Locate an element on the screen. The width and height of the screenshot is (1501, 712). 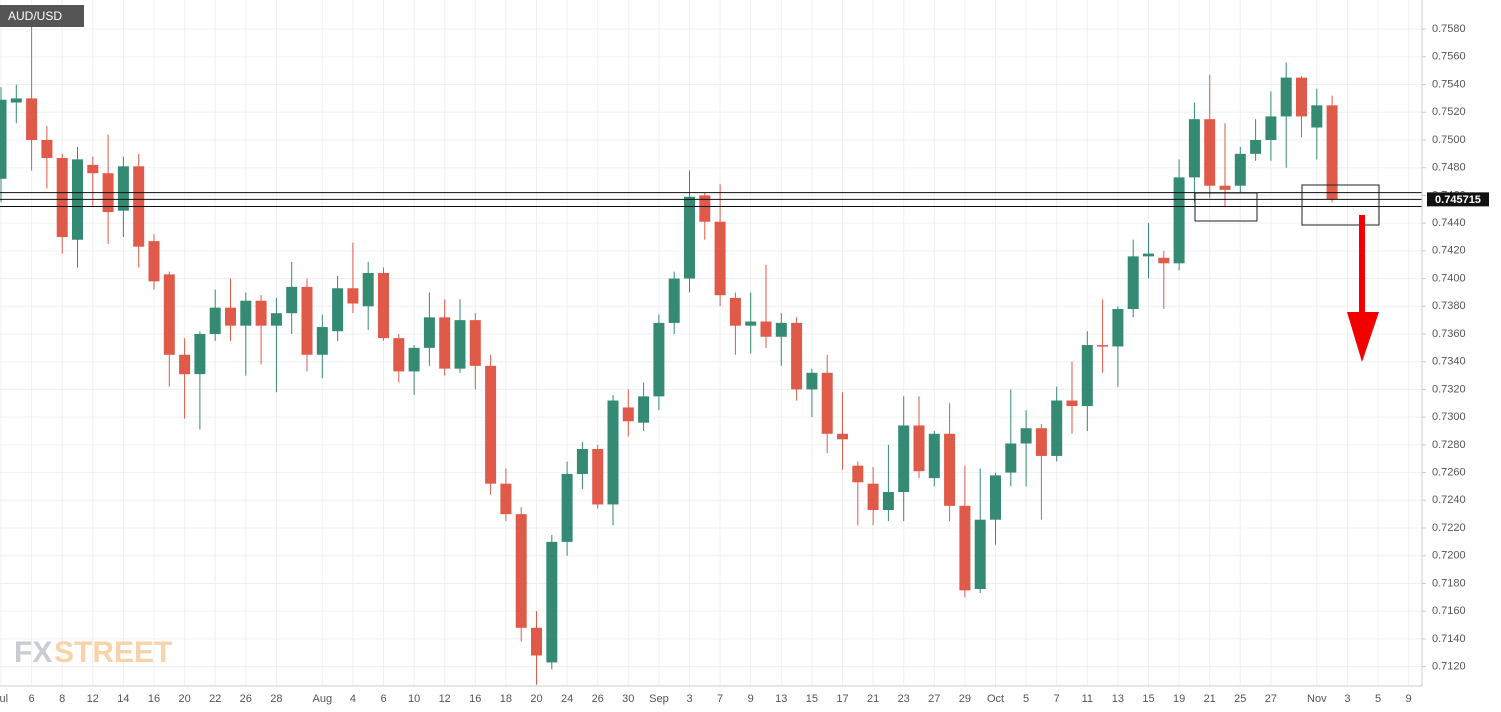
x-tick-label: Sep is located at coordinates (659, 699).